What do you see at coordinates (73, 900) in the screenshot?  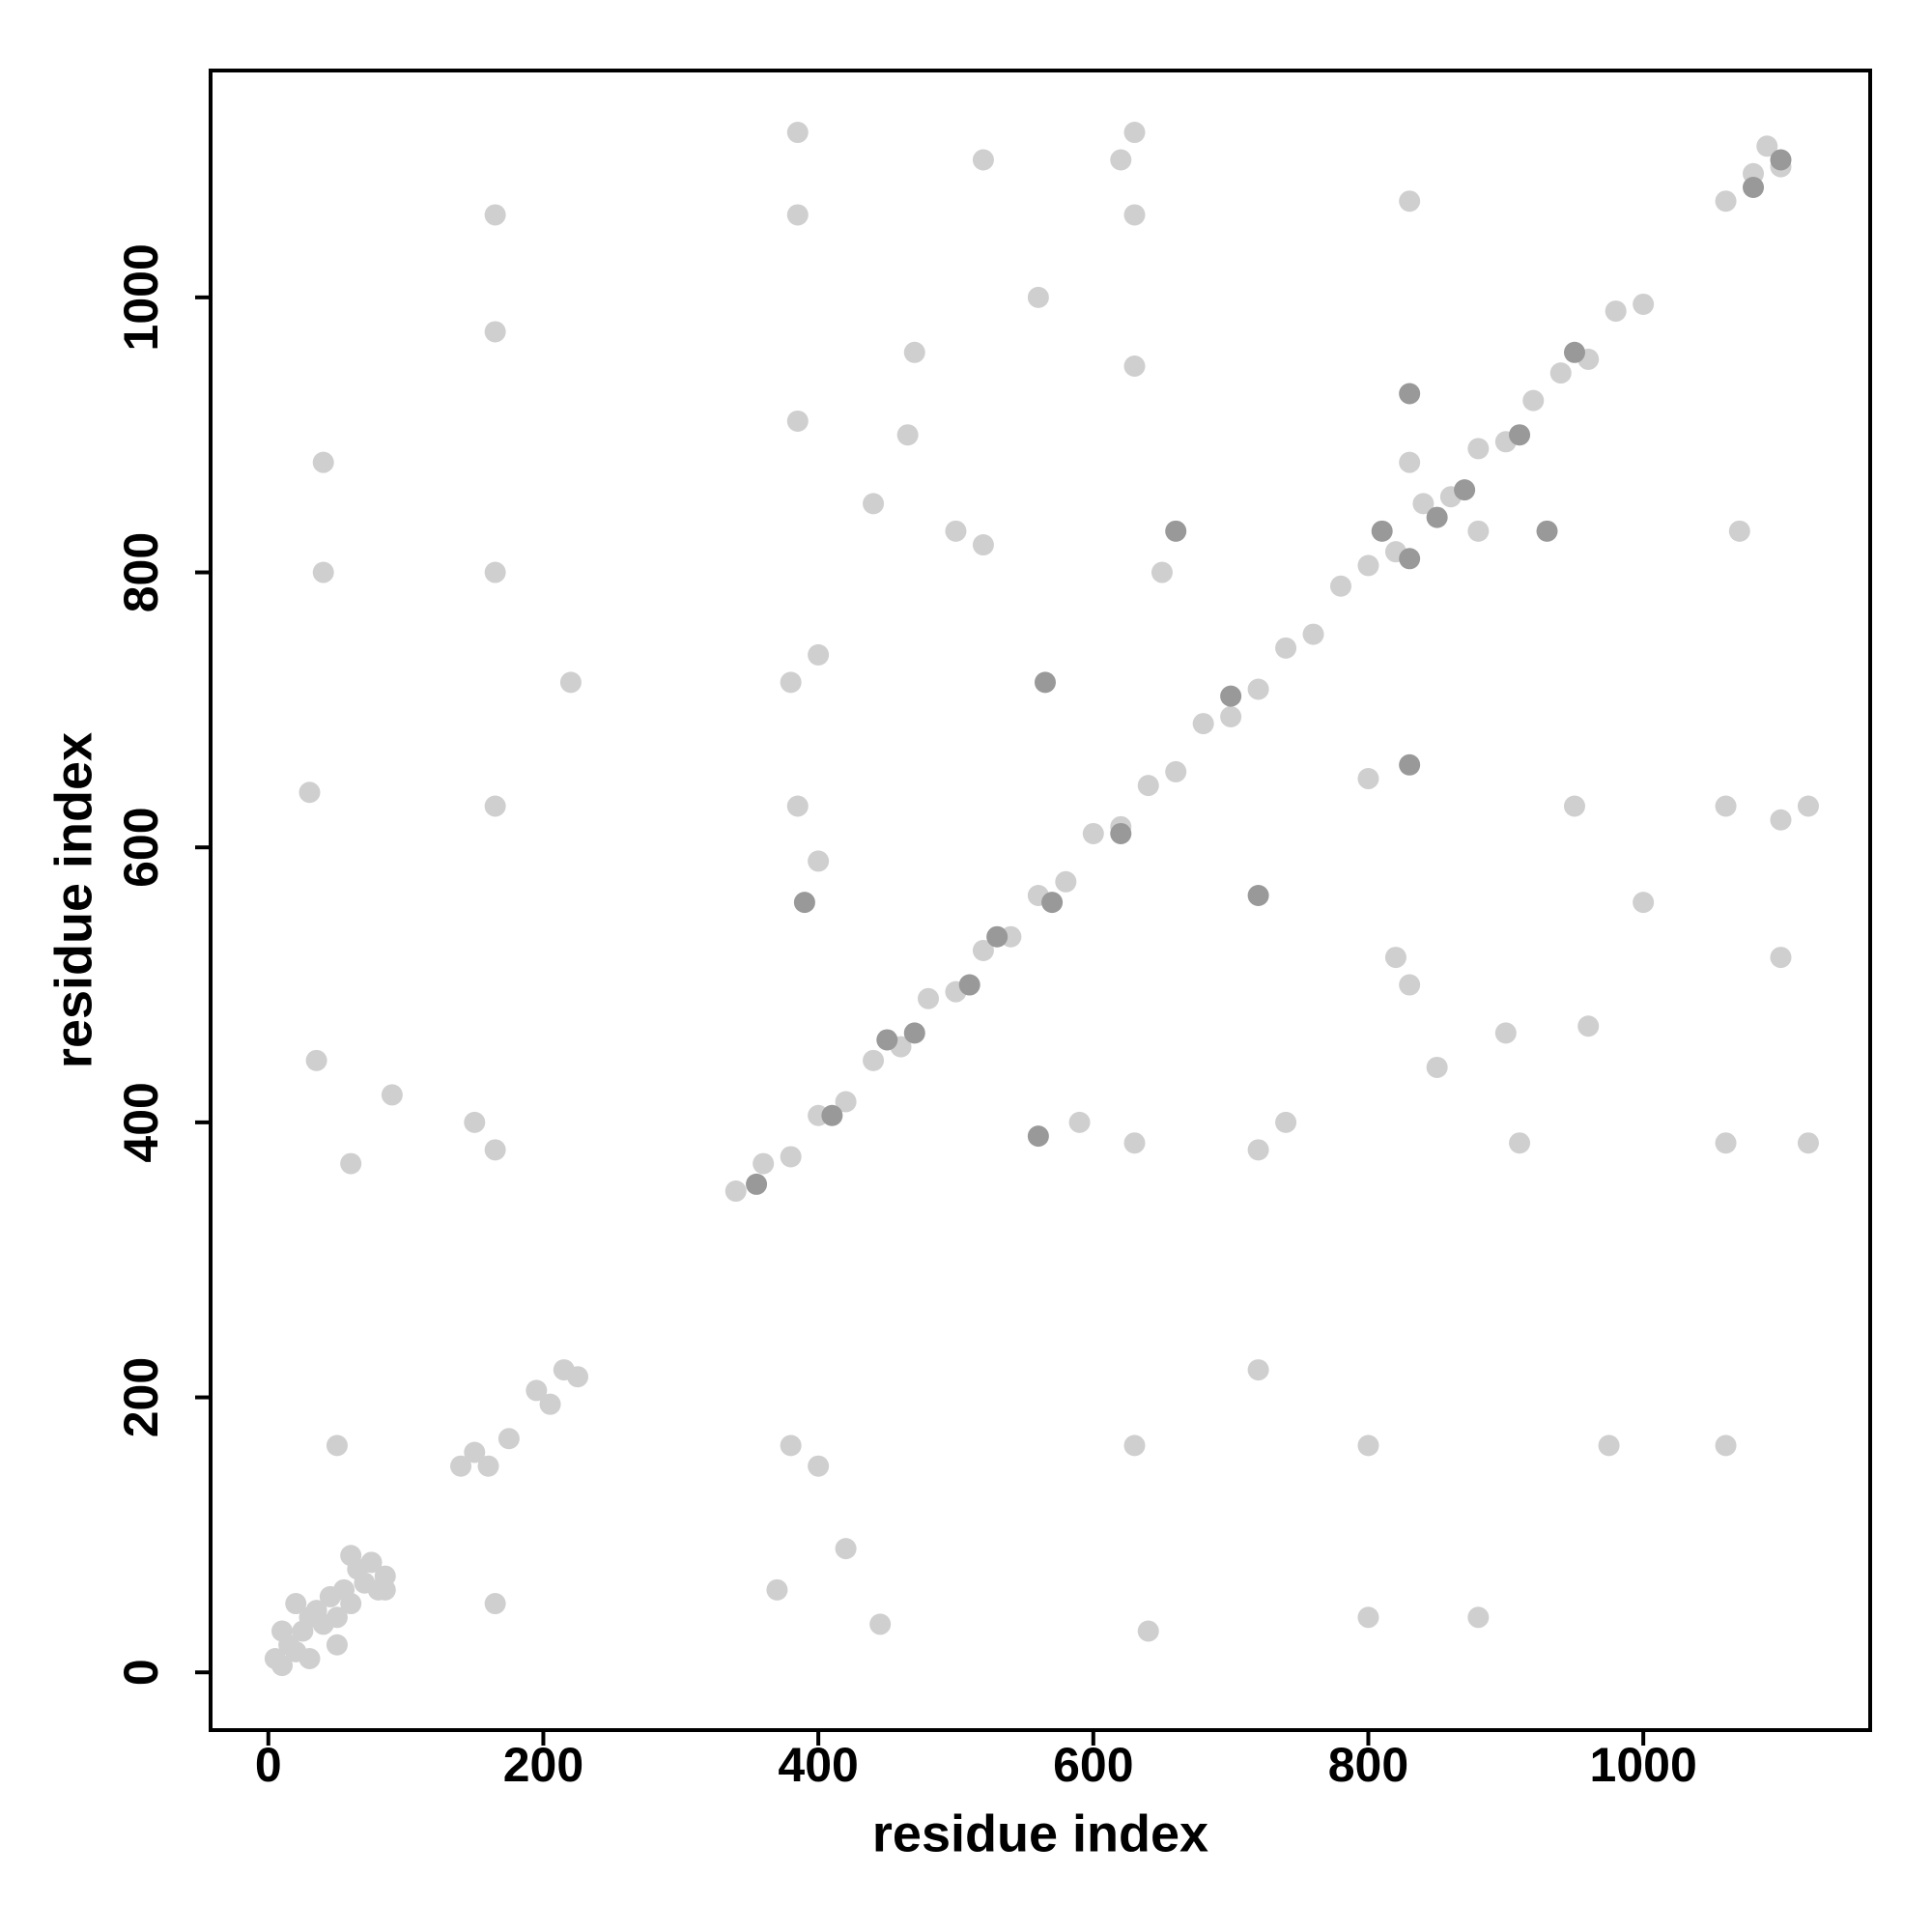 I see `y-axis-title: residue index` at bounding box center [73, 900].